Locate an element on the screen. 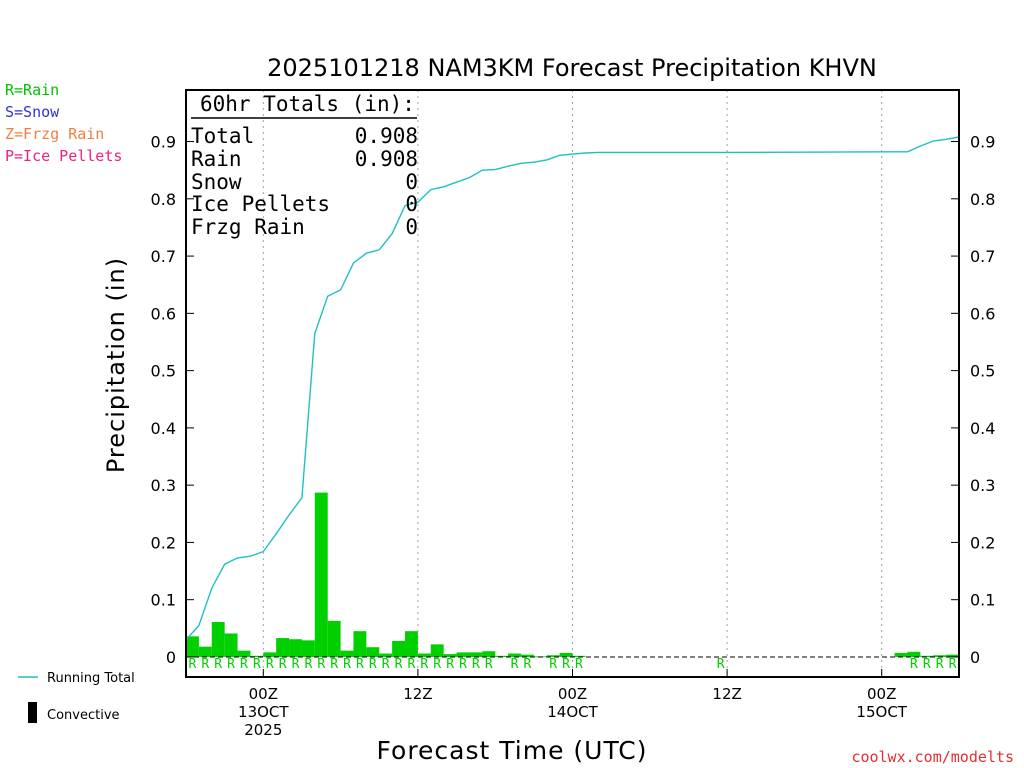 This screenshot has width=1024, height=768. ptype-legend-snow: S=Snow is located at coordinates (32, 112).